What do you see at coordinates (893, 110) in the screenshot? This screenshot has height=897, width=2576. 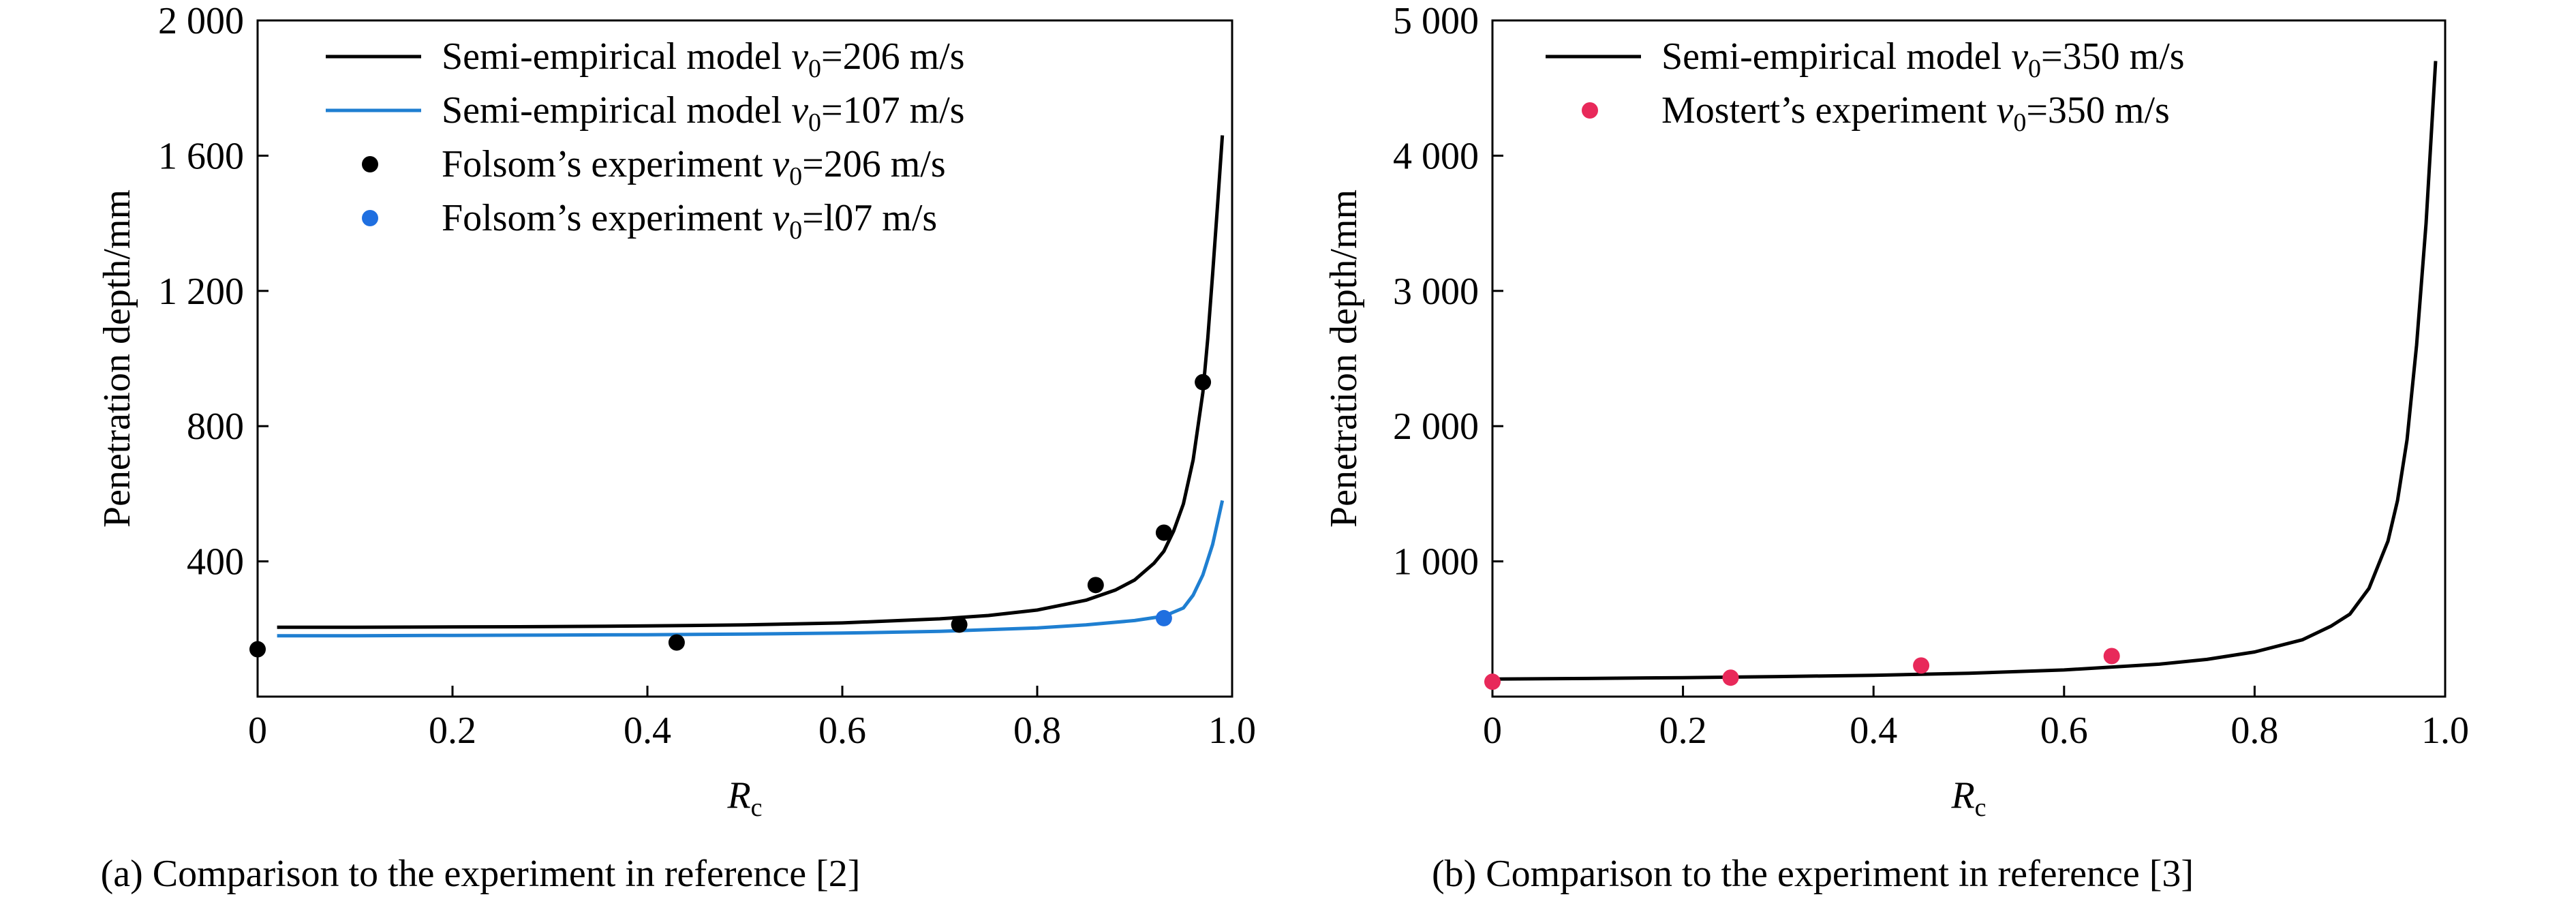 I see `legend-text-post: =107 m/s` at bounding box center [893, 110].